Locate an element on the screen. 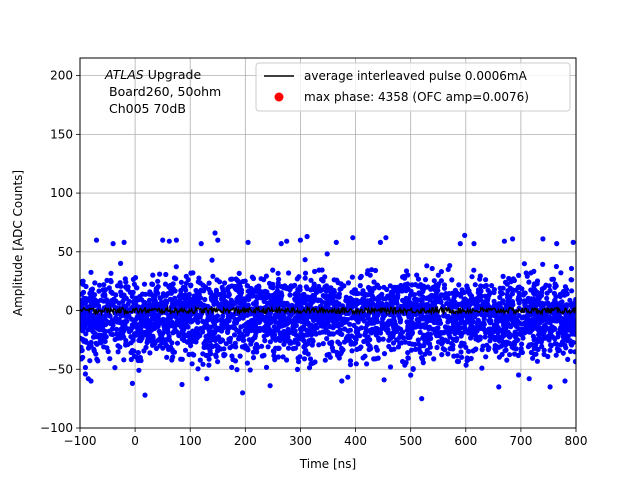 Image resolution: width=640 pixels, height=480 pixels. y-tick-label: 50 is located at coordinates (65, 252).